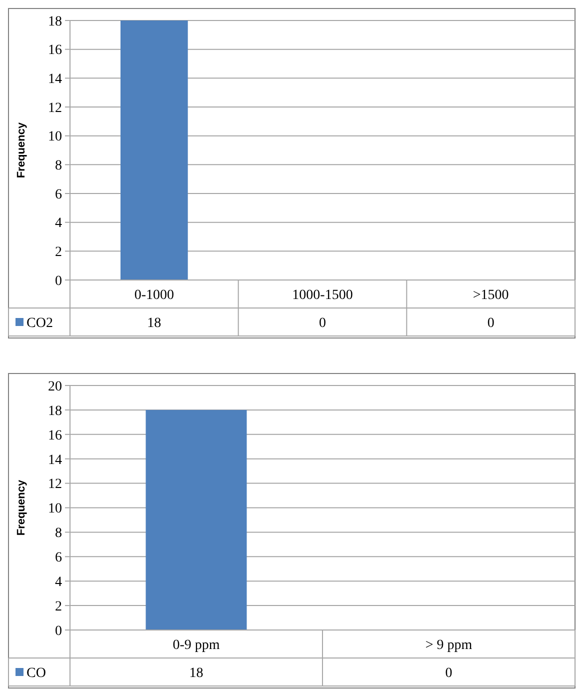  What do you see at coordinates (490, 295) in the screenshot?
I see `x-tick-label: >1500` at bounding box center [490, 295].